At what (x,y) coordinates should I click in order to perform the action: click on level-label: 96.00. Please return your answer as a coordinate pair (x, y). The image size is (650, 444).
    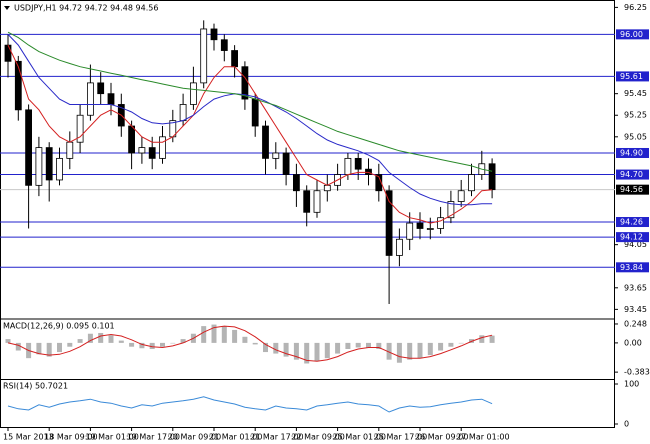
    Looking at the image, I should click on (631, 34).